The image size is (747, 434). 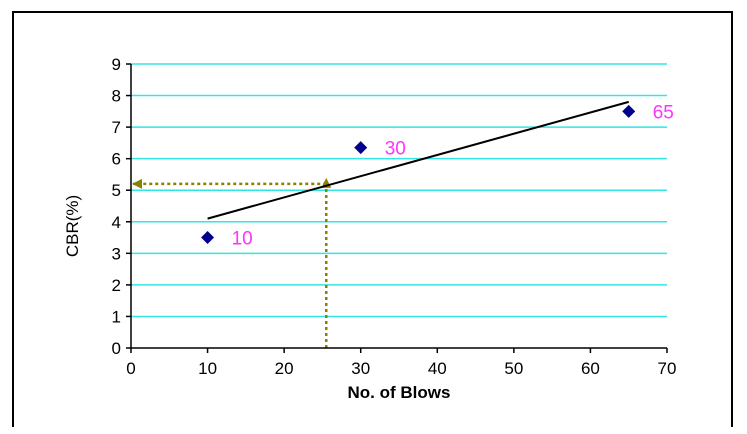 What do you see at coordinates (130, 368) in the screenshot?
I see `x-tick-label: 0` at bounding box center [130, 368].